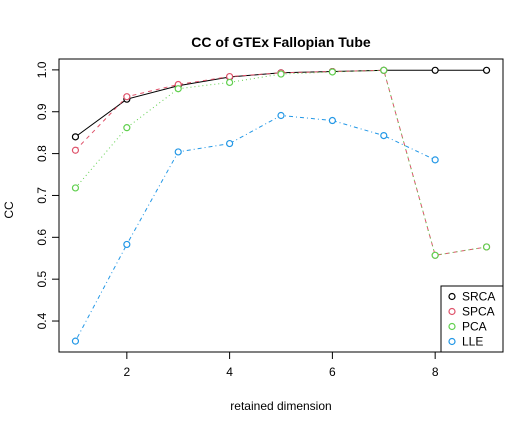  I want to click on y-tick-label: 0.5, so click(42, 279).